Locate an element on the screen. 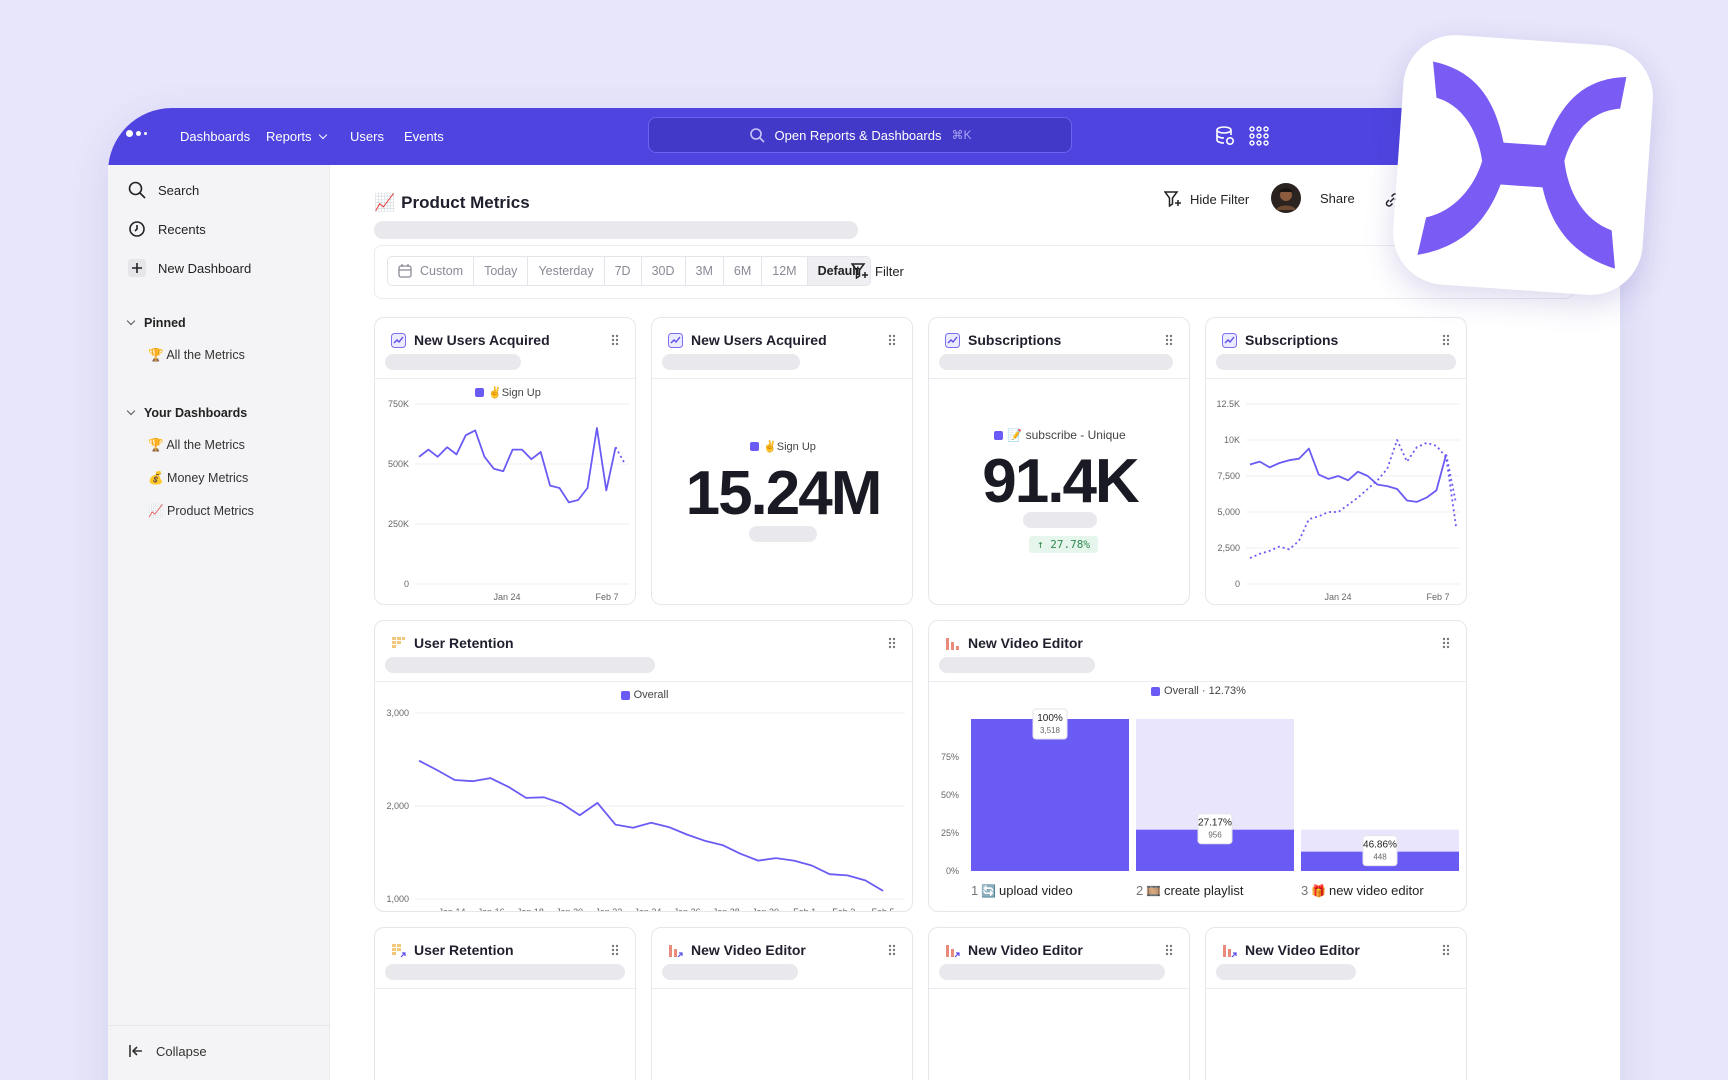 The height and width of the screenshot is (1080, 1728). date-range-custom: Custom is located at coordinates (431, 271).